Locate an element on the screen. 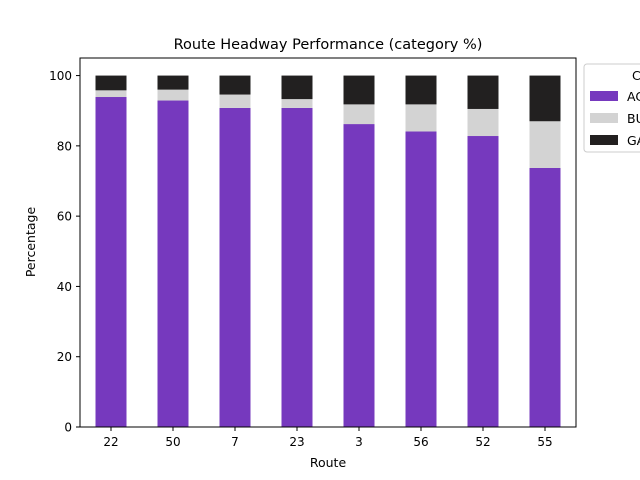 The width and height of the screenshot is (640, 480). x-axis-label: Route is located at coordinates (328, 462).